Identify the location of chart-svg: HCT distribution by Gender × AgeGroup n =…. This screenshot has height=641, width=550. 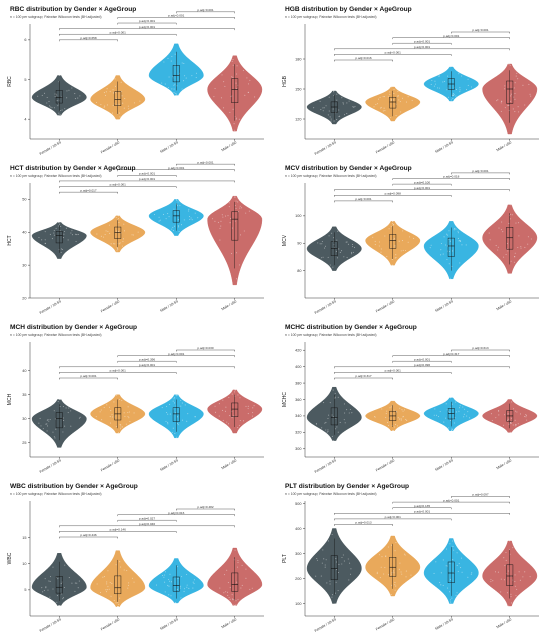
(135, 237).